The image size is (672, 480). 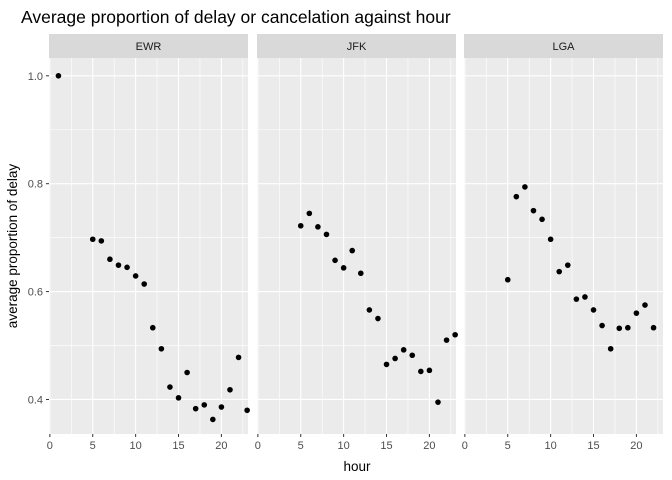 I want to click on y-axis-title: average proportion of delay, so click(x=12, y=246).